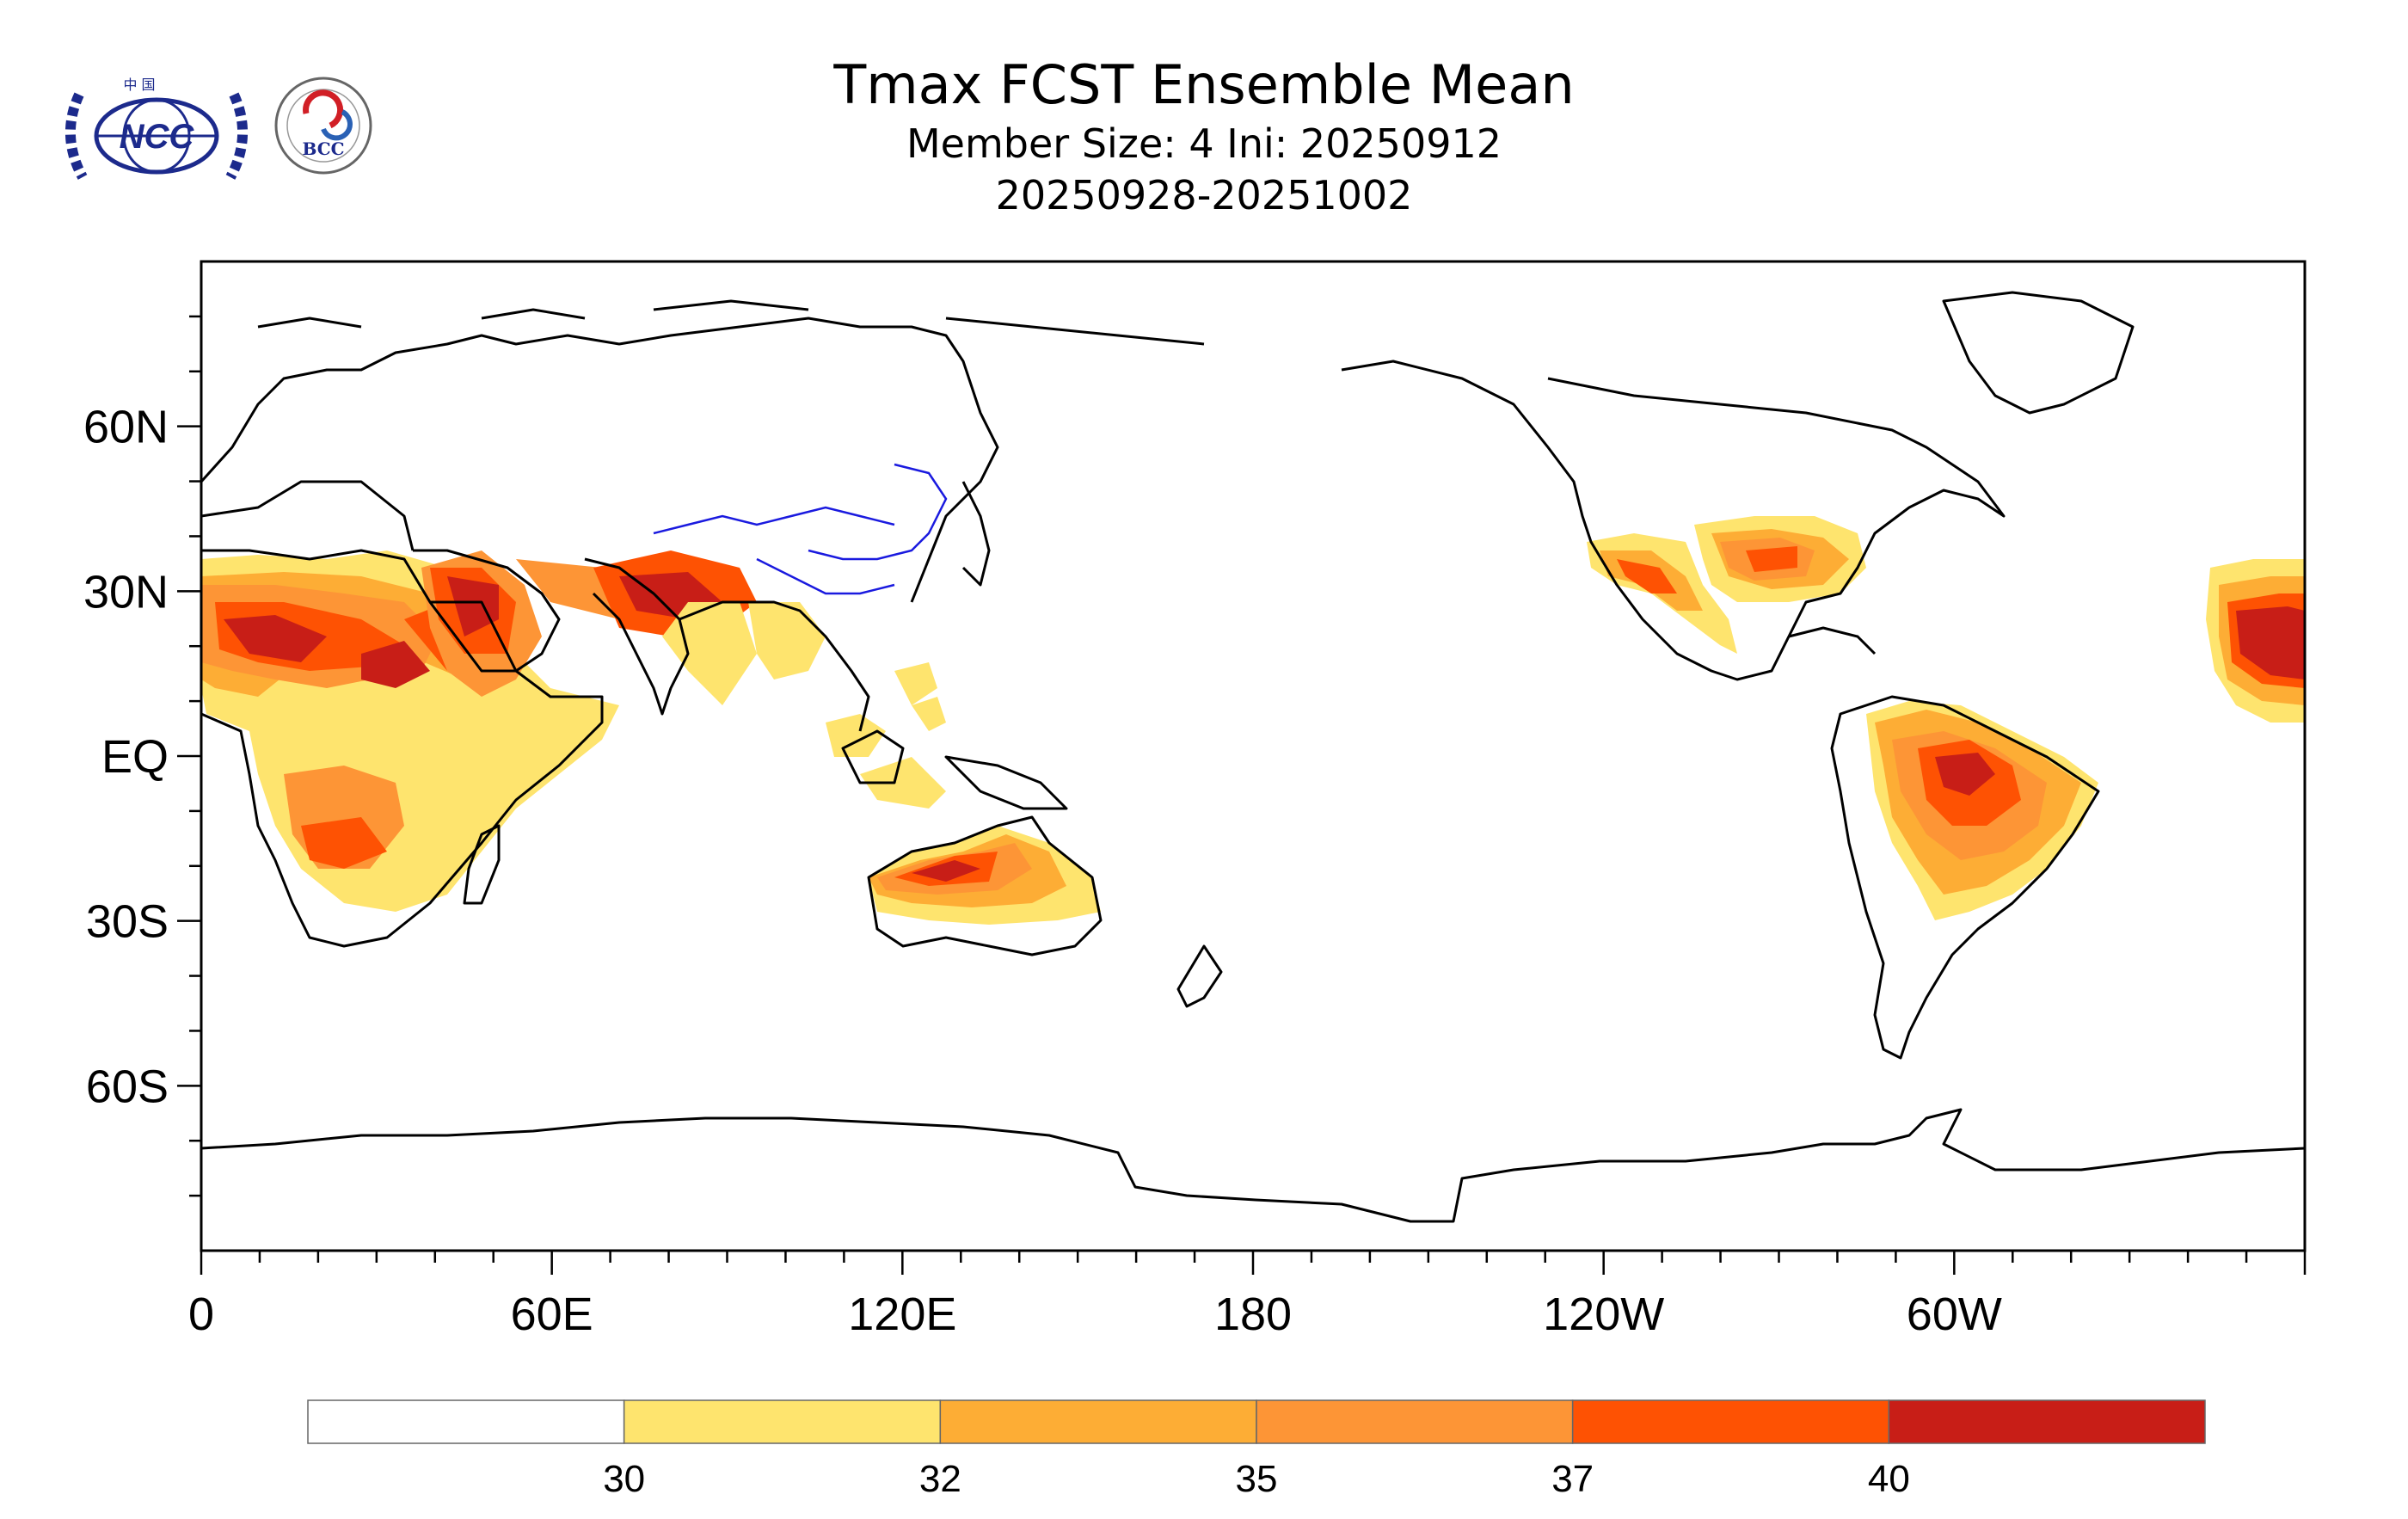  I want to click on svg-text: NCC, so click(157, 137).